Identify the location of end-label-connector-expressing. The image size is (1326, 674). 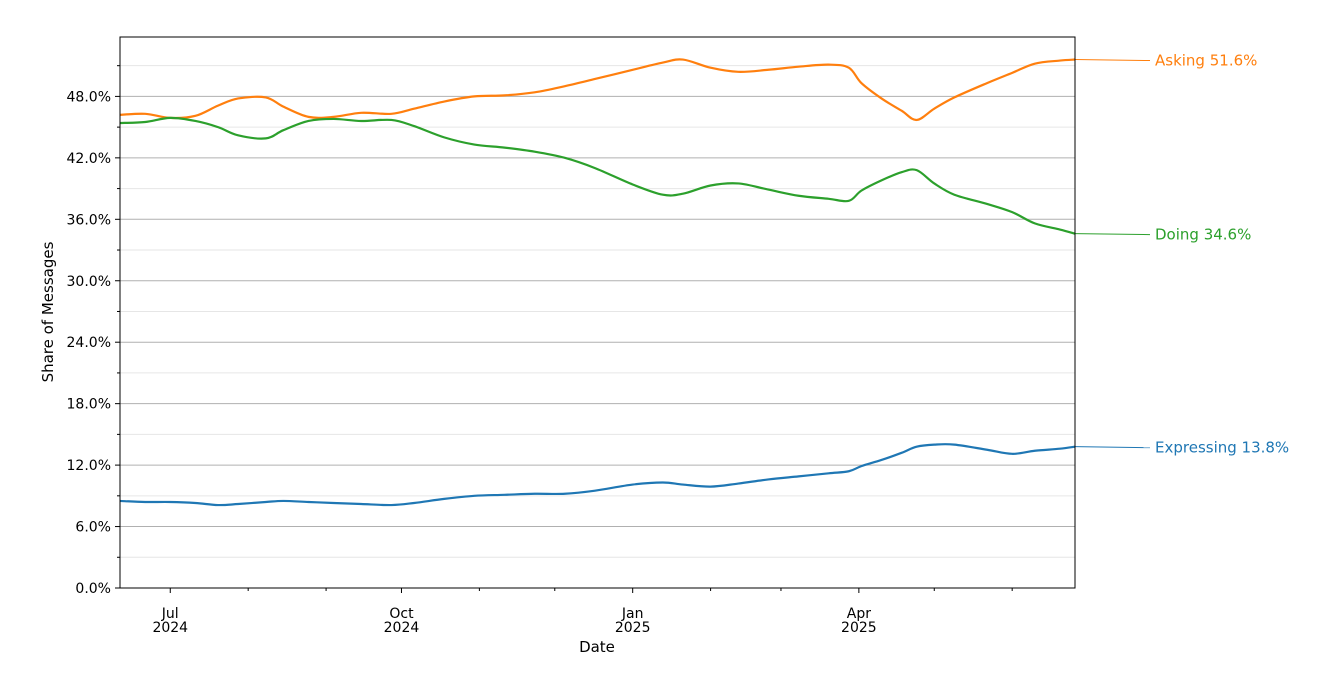
(1112, 447).